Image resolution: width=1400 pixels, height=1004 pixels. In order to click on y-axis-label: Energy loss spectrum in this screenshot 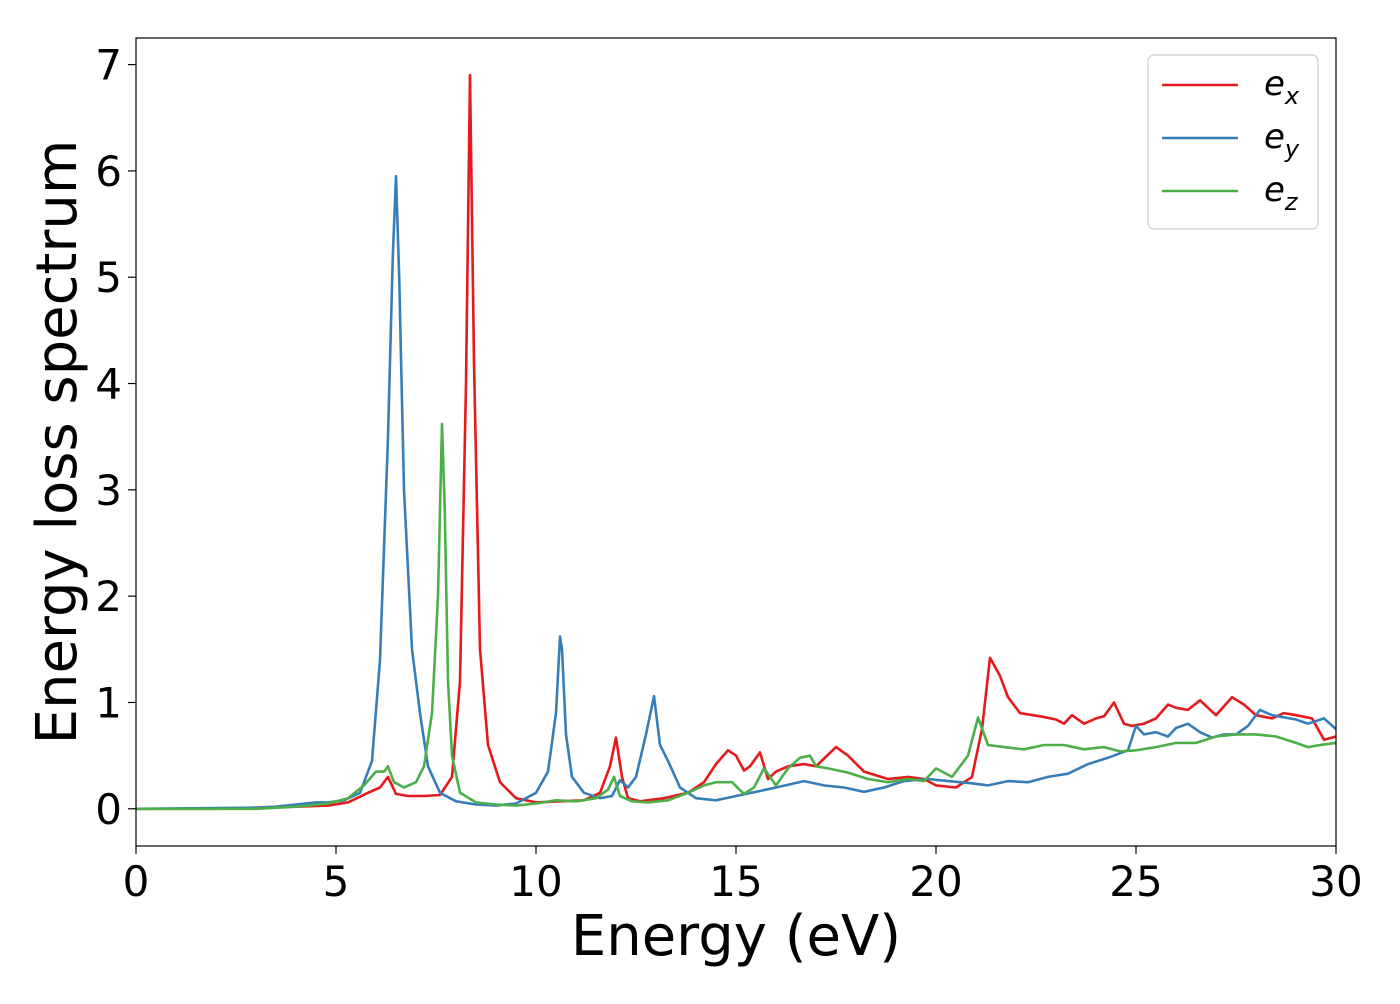, I will do `click(57, 442)`.